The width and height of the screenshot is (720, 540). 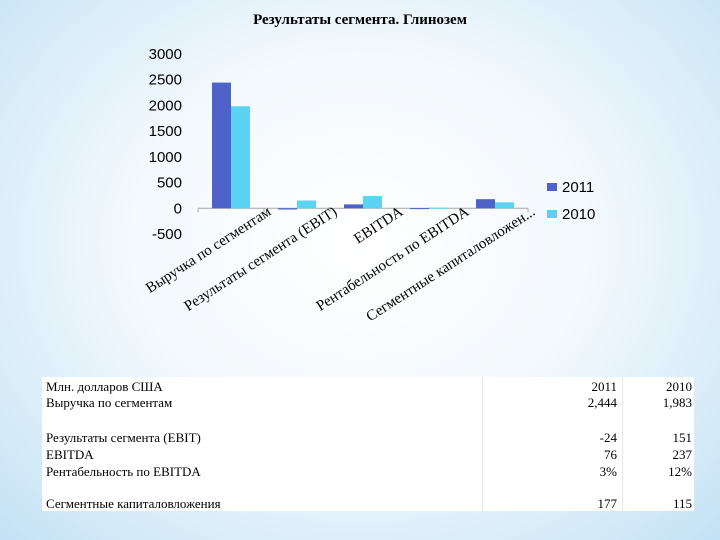 What do you see at coordinates (123, 437) in the screenshot?
I see `table-row-label: Результаты сегмента (EBIT)` at bounding box center [123, 437].